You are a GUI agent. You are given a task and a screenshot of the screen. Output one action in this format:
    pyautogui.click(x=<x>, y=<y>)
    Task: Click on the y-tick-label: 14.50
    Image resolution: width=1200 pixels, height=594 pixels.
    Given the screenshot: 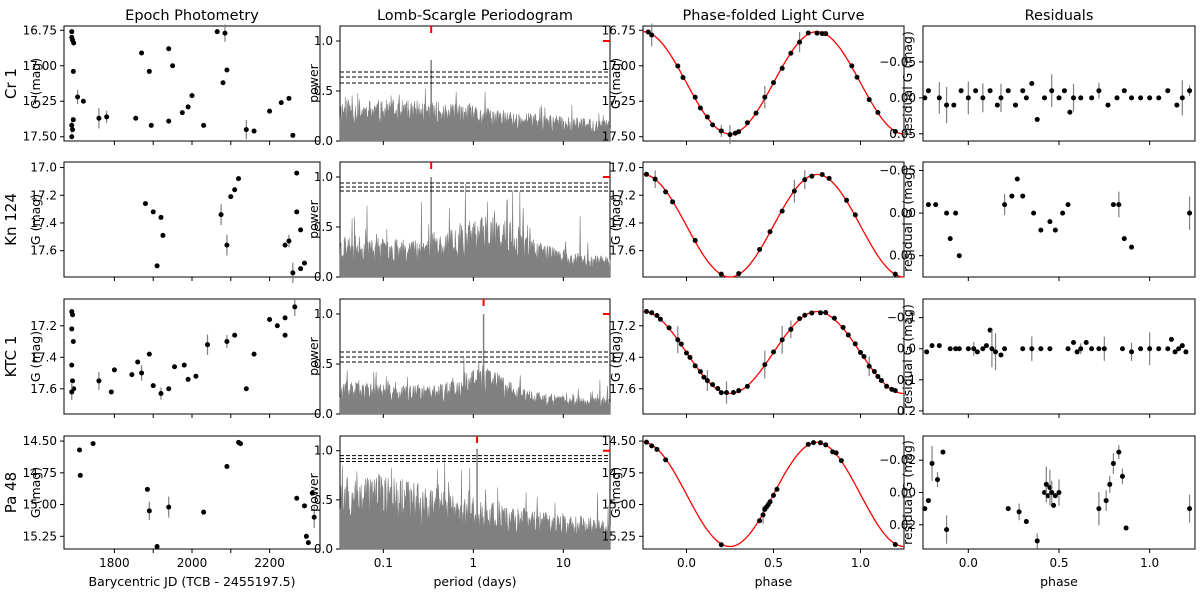 What is the action you would take?
    pyautogui.click(x=619, y=441)
    